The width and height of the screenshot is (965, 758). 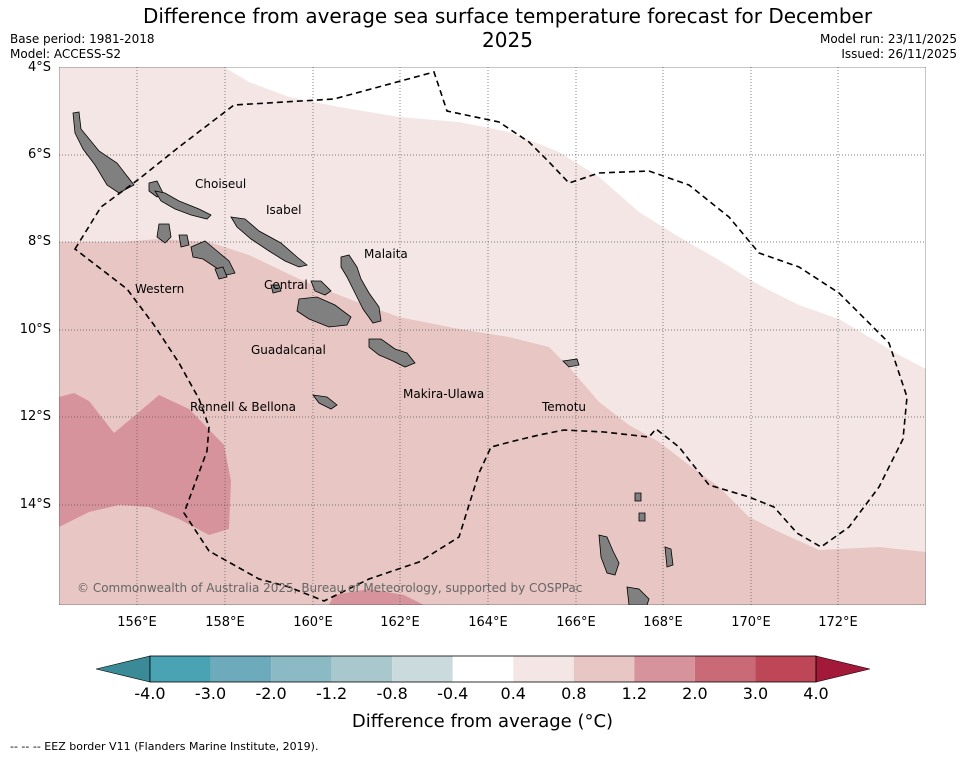 What do you see at coordinates (400, 622) in the screenshot?
I see `lon-label-162e: 162°E` at bounding box center [400, 622].